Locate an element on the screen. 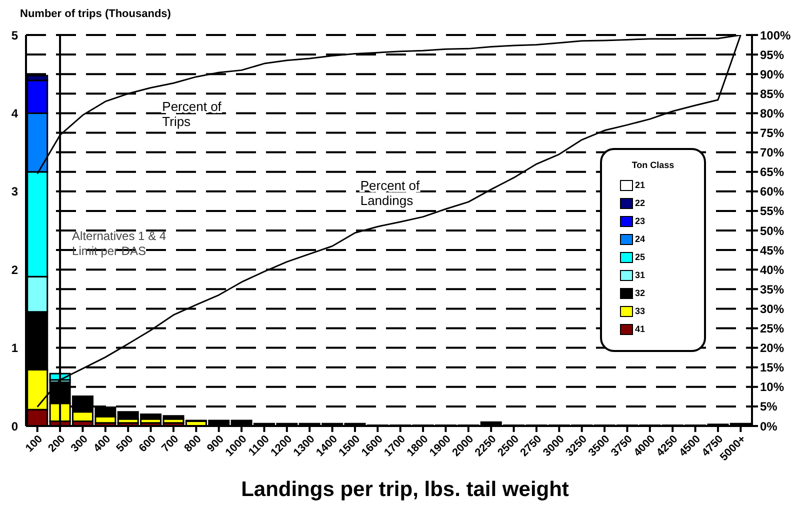  legend-label: 25 is located at coordinates (640, 257).